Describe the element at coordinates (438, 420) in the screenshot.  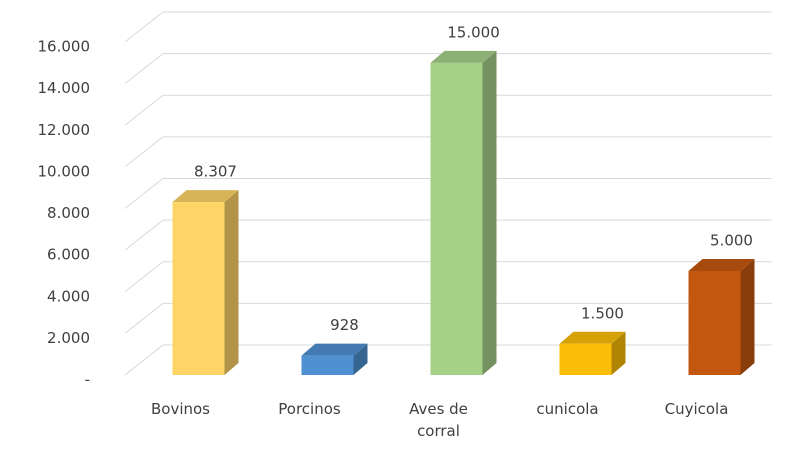
I see `x-tick-label: Aves de corral` at that location.